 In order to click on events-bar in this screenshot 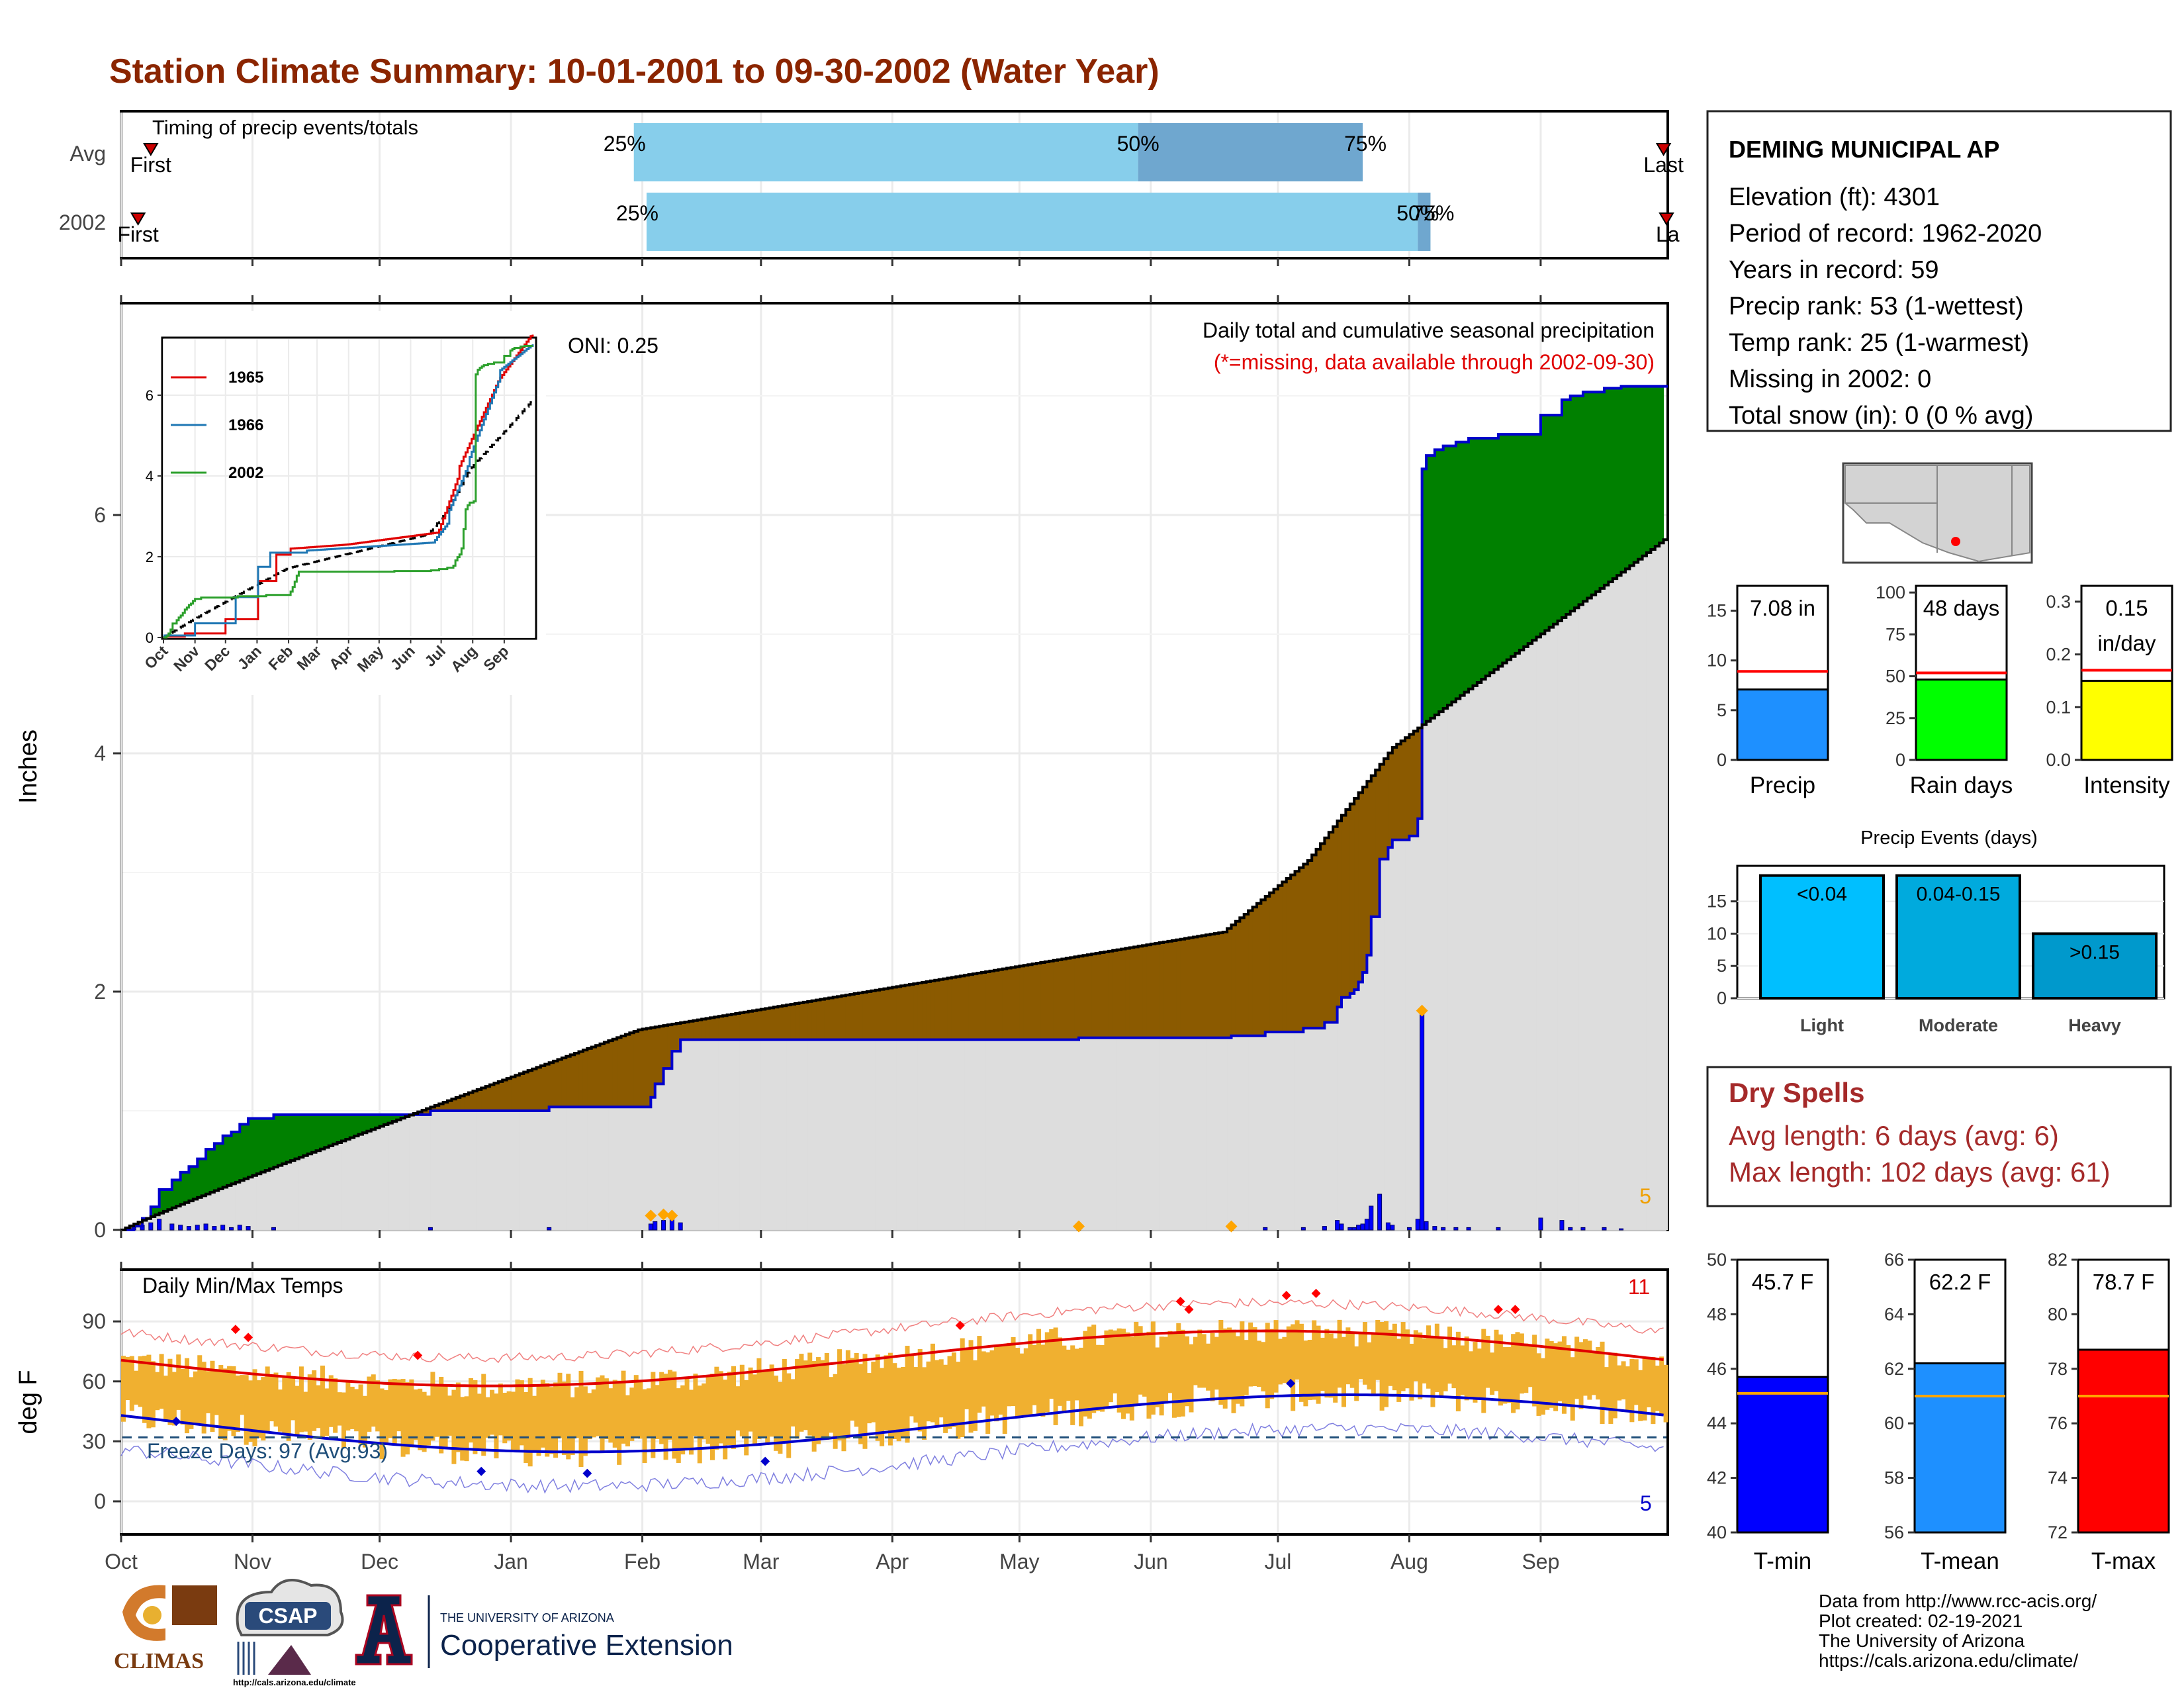, I will do `click(1822, 937)`.